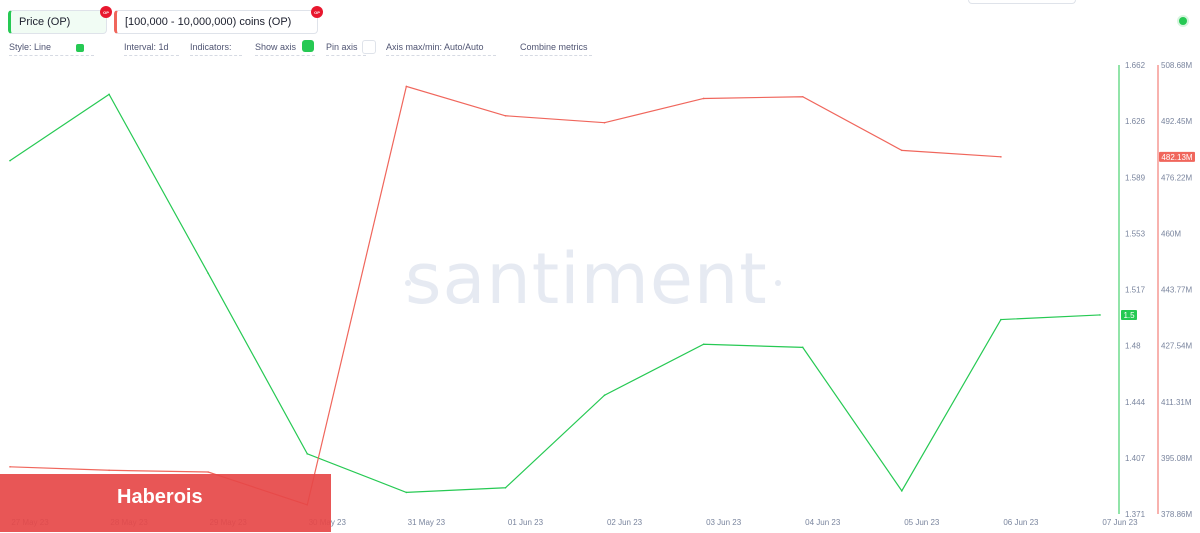 The image size is (1200, 533). Describe the element at coordinates (823, 522) in the screenshot. I see `x-tick-label: 04 Jun 23` at that location.